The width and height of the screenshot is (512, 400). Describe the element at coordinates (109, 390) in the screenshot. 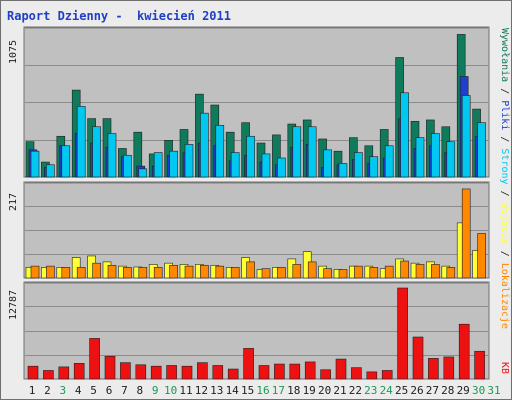

I see `x-tick-label: 6` at that location.